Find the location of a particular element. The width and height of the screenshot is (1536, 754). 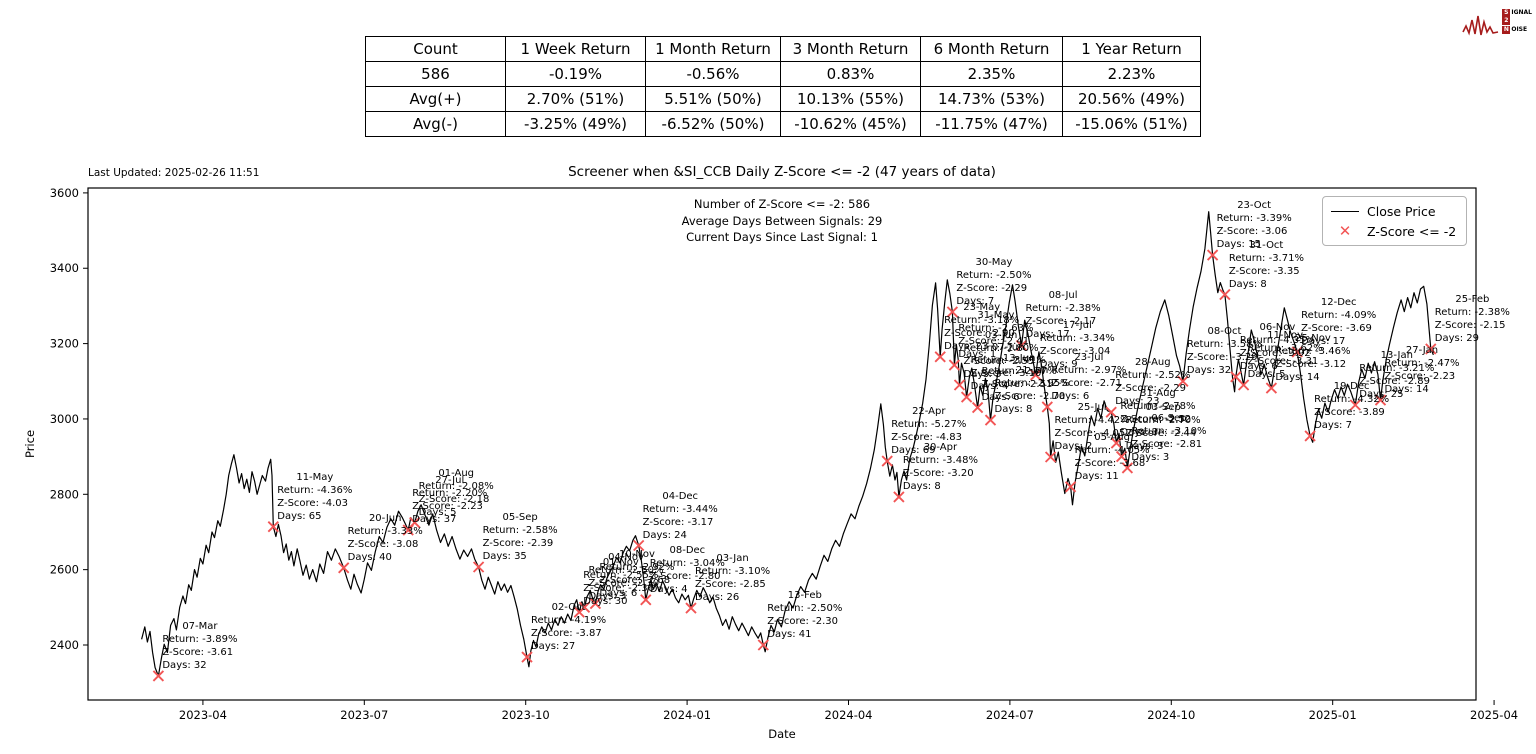

legend-item-zscore: ✕ Z-Score <= -2 is located at coordinates (1394, 231).